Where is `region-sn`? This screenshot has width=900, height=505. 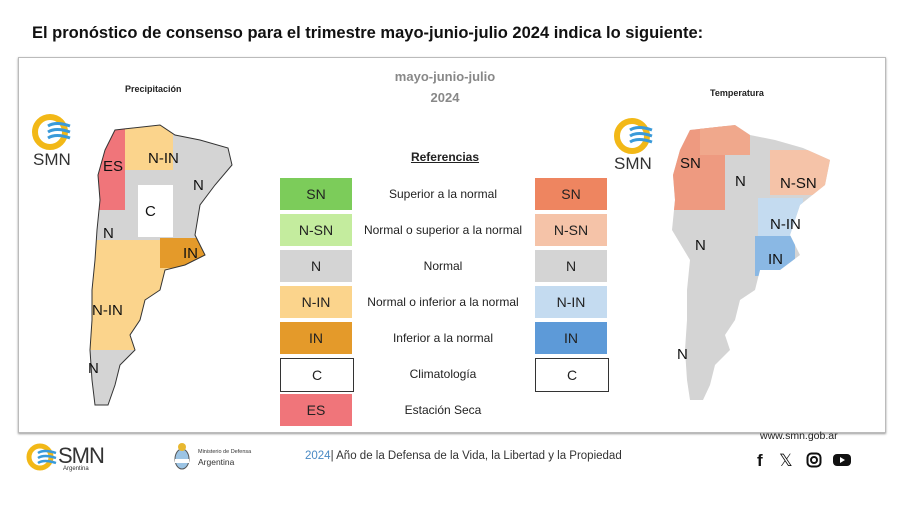 region-sn is located at coordinates (725, 140).